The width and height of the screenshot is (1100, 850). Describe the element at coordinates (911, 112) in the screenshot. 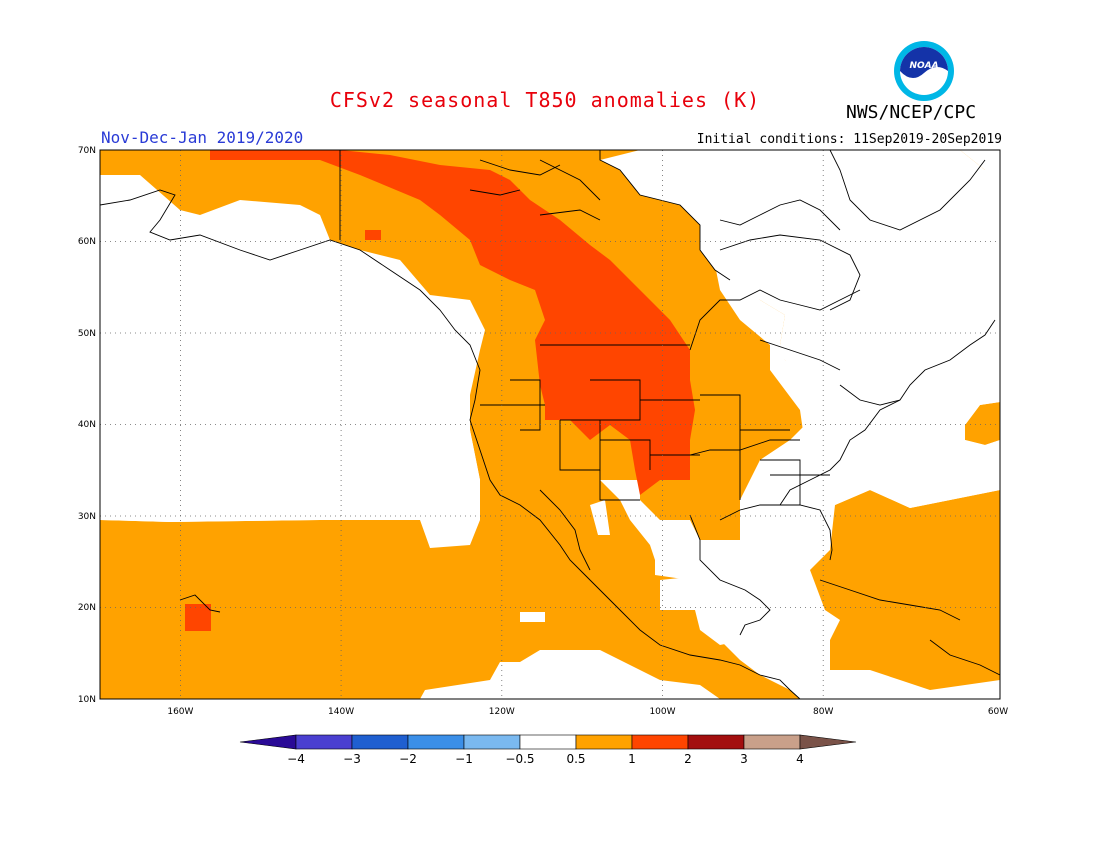

I see `agency-label: NWS/NCEP/CPC` at that location.